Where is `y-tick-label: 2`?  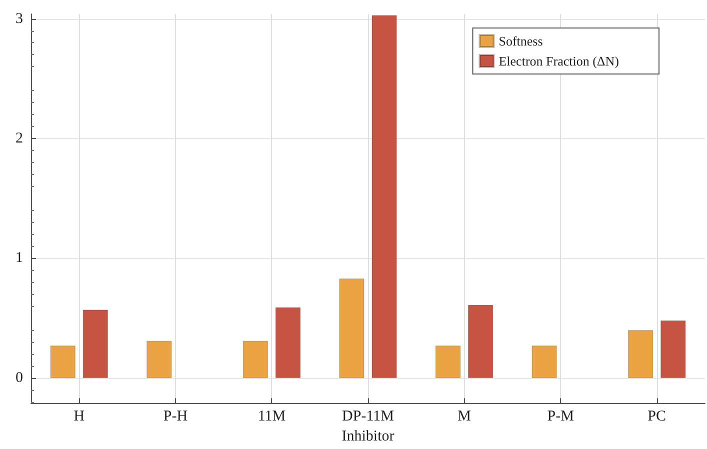
y-tick-label: 2 is located at coordinates (19, 138).